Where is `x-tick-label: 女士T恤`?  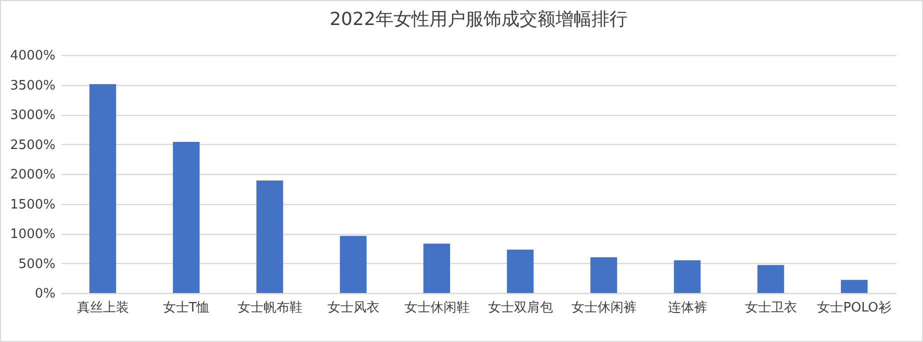 x-tick-label: 女士T恤 is located at coordinates (186, 308).